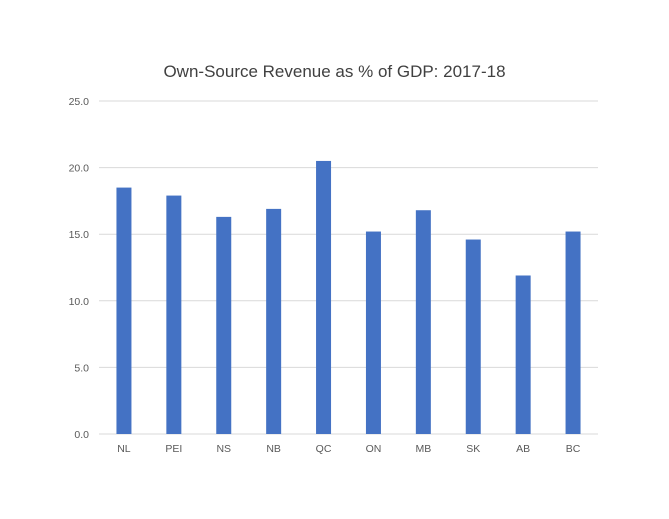 The image size is (669, 519). I want to click on bar-qc, so click(324, 297).